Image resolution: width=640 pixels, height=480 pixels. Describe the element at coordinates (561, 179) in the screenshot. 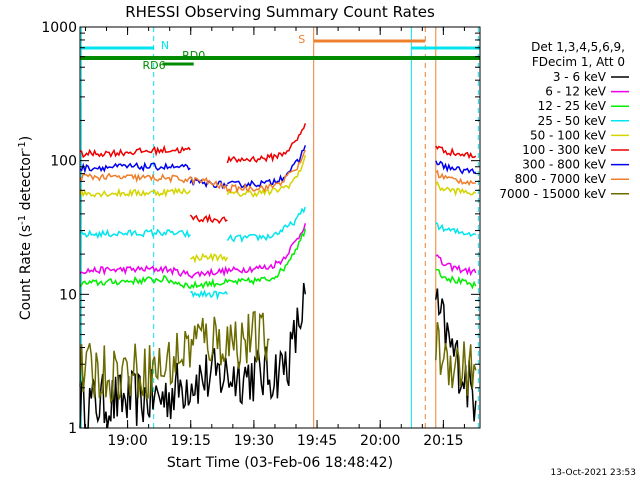

I see `legend-label: 800 - 7000 keV` at that location.